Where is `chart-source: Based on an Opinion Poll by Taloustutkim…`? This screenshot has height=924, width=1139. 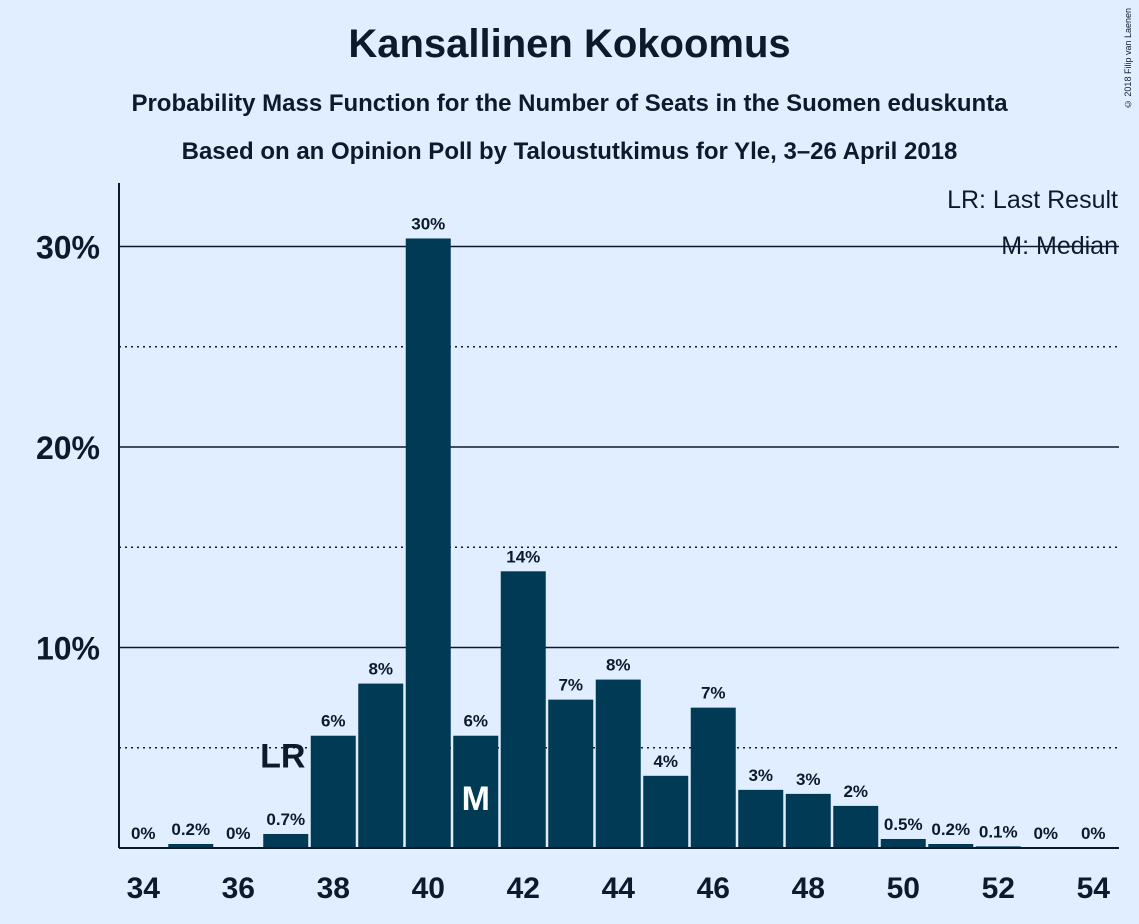 chart-source: Based on an Opinion Poll by Taloustutkim… is located at coordinates (569, 151).